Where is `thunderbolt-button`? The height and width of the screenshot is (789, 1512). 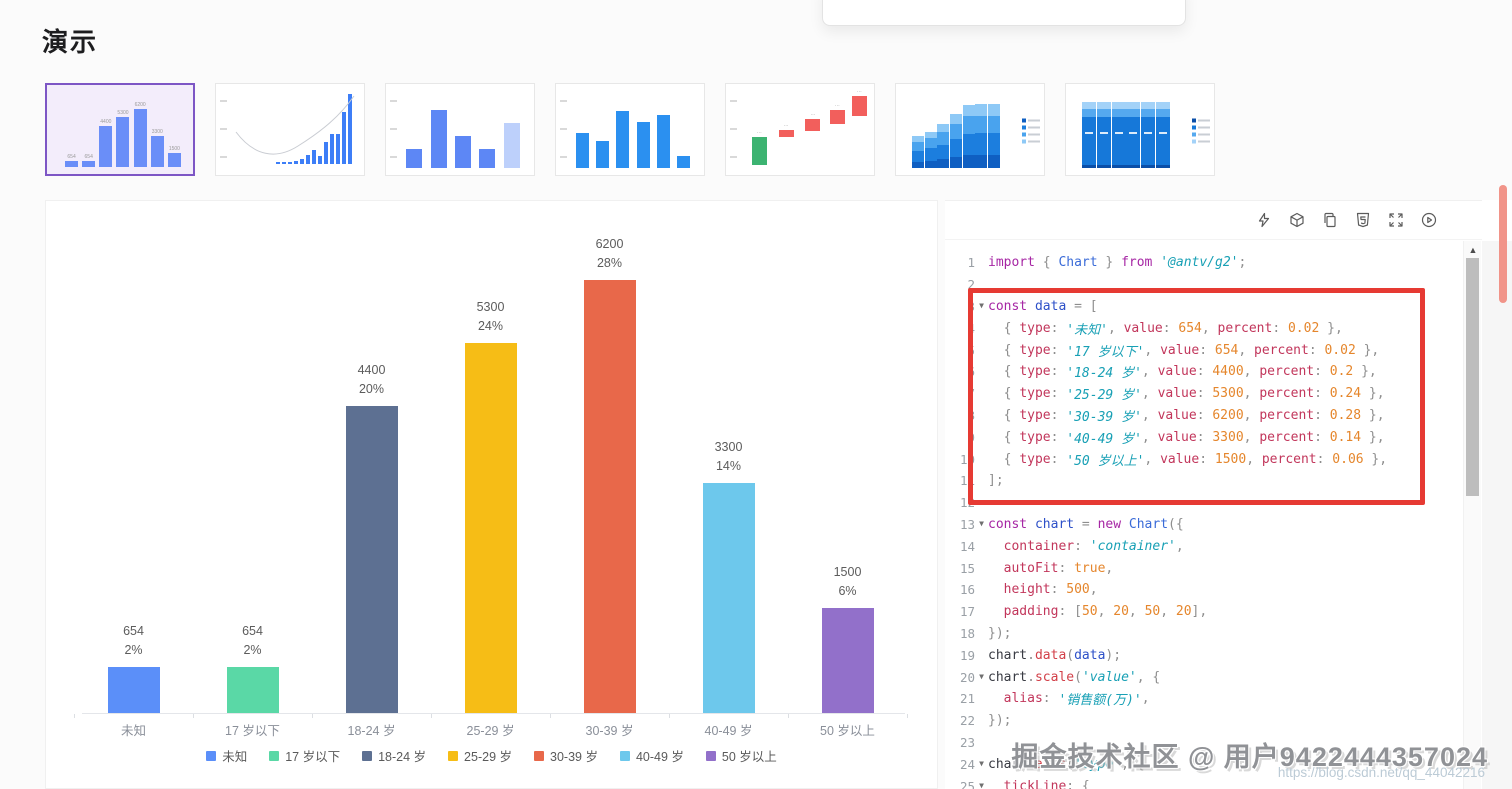 thunderbolt-button is located at coordinates (1264, 220).